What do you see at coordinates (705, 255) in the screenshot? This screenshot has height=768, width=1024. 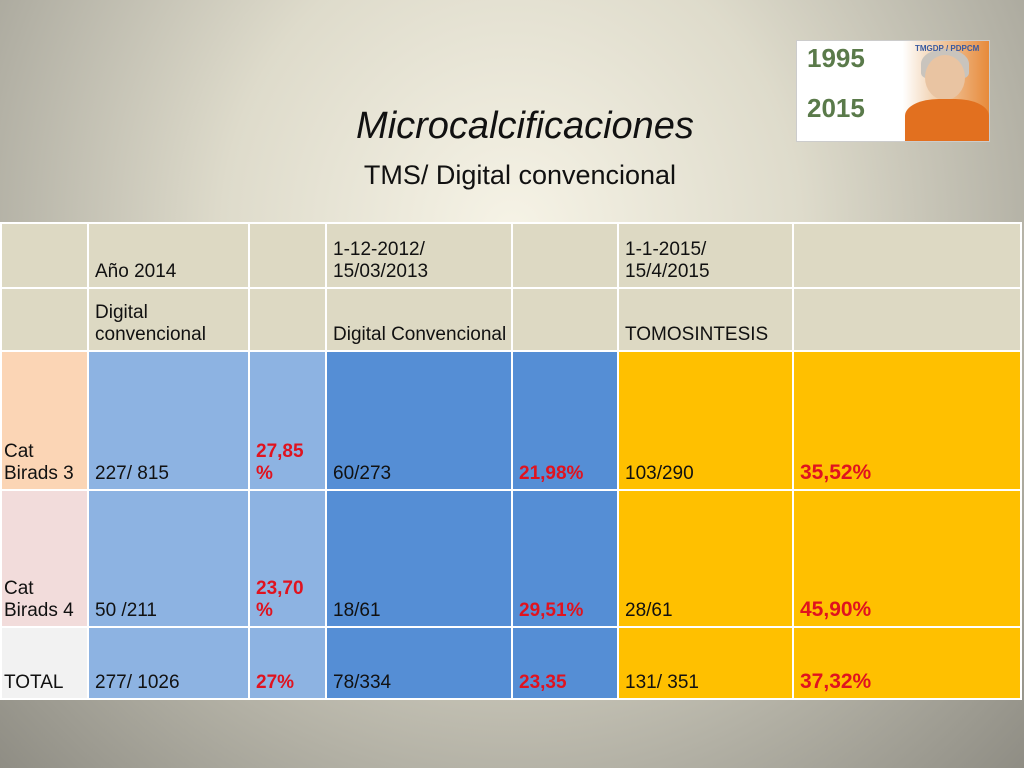 I see `table-cell: 1-1-2015/ 15/4/2015` at bounding box center [705, 255].